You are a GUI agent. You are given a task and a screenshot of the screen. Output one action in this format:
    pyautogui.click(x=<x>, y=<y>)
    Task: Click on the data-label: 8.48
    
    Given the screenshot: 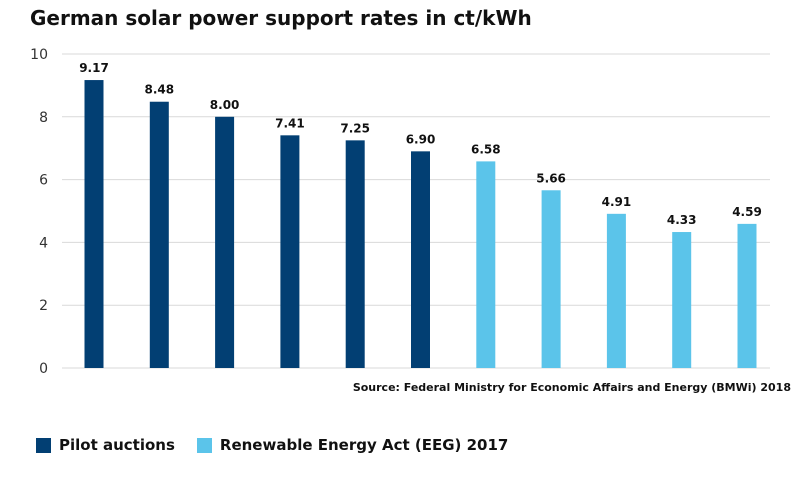 What is the action you would take?
    pyautogui.click(x=159, y=90)
    